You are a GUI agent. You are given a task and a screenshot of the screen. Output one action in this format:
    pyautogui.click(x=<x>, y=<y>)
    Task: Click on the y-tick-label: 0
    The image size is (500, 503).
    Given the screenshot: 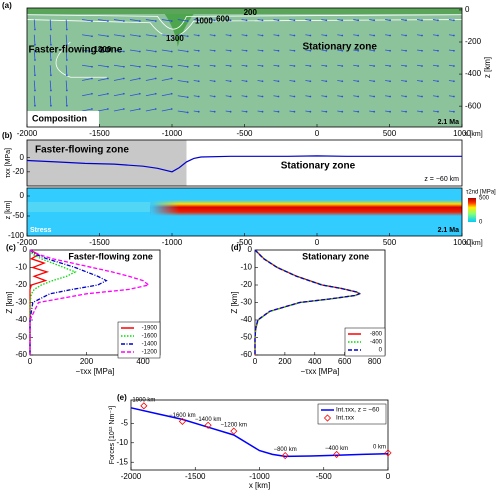 What is the action you would take?
    pyautogui.click(x=22, y=157)
    